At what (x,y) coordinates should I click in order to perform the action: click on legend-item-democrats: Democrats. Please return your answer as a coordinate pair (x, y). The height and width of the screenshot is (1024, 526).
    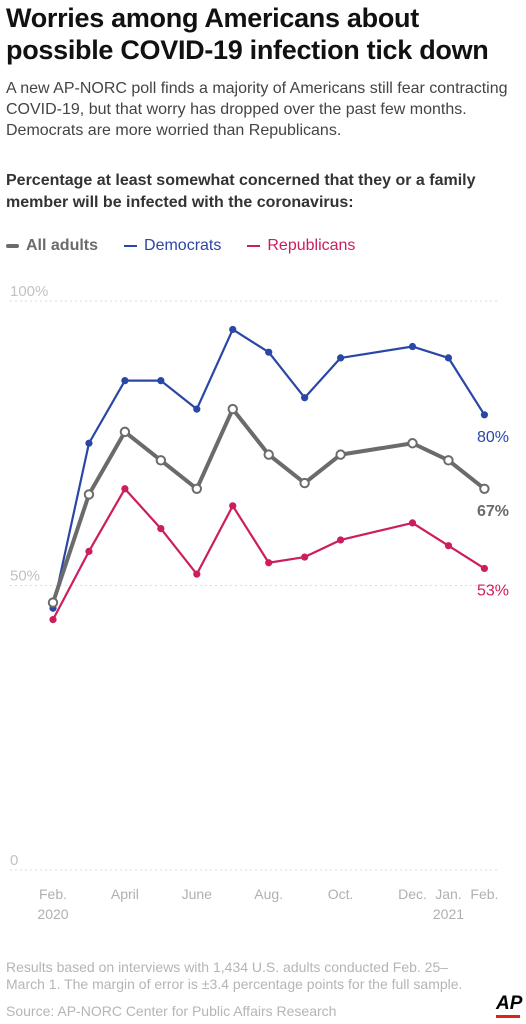
    Looking at the image, I should click on (172, 246).